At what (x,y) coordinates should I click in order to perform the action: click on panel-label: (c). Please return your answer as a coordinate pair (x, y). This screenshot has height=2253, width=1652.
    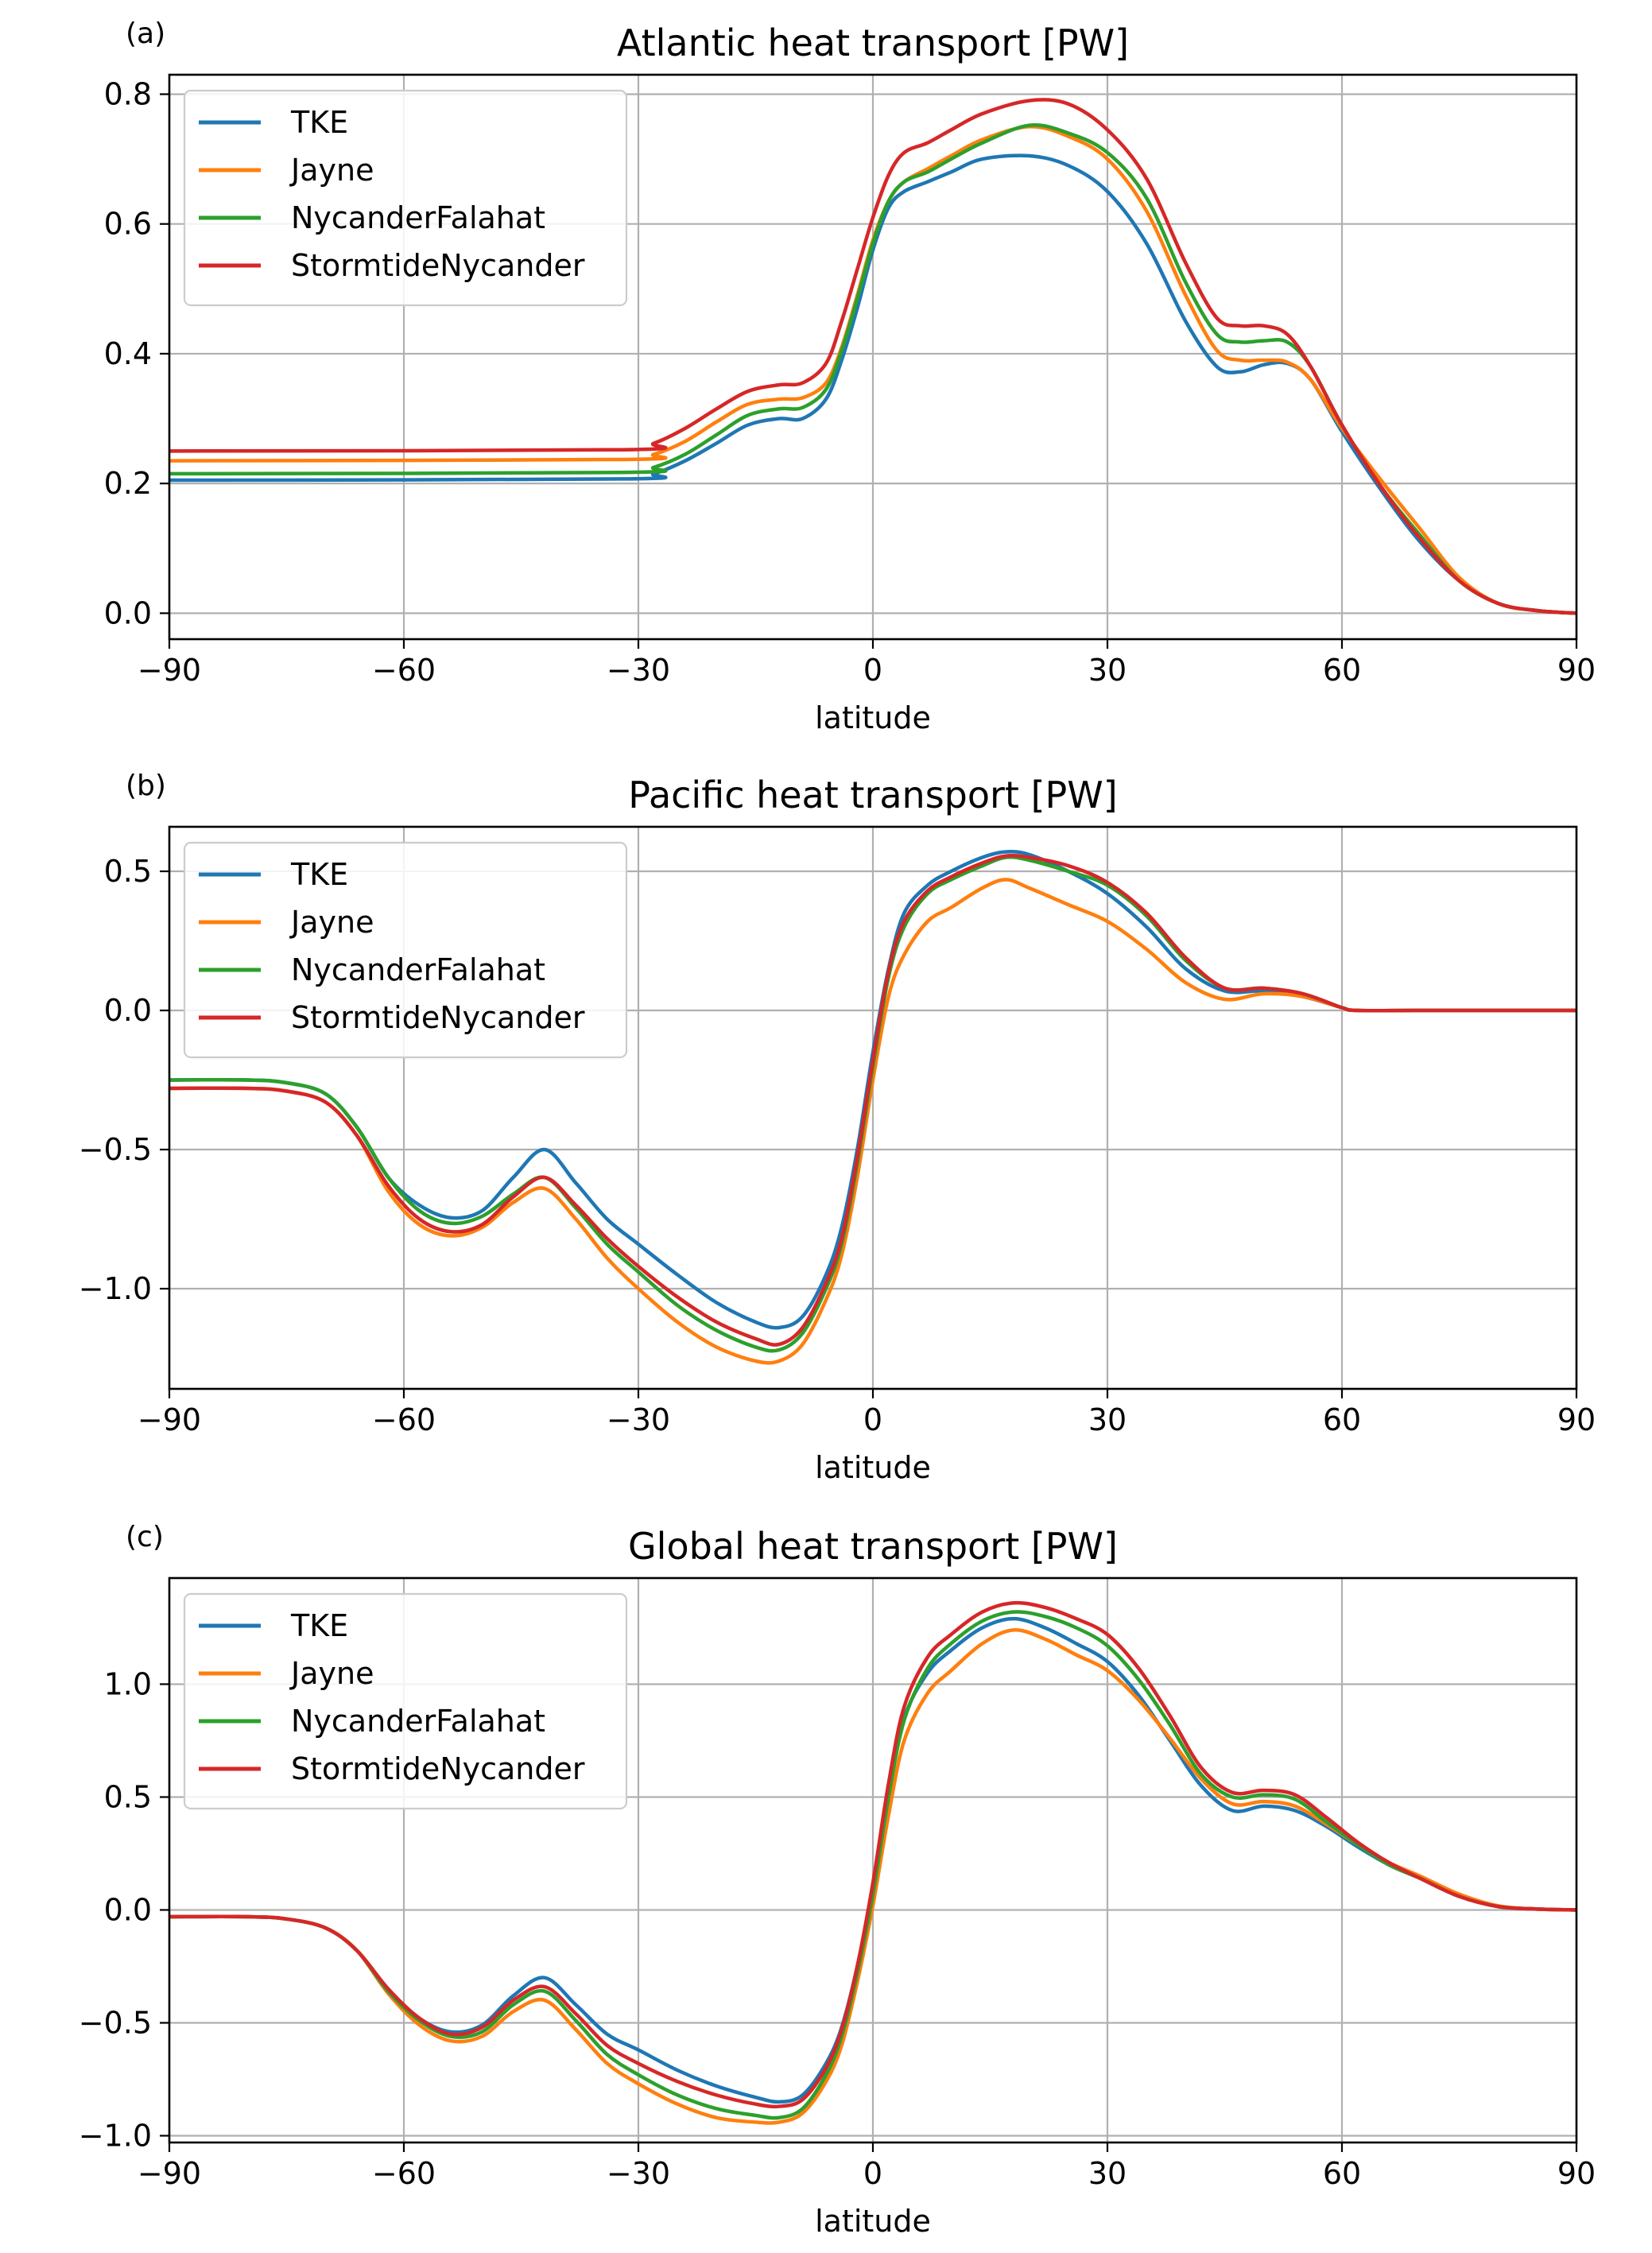
    Looking at the image, I should click on (145, 1537).